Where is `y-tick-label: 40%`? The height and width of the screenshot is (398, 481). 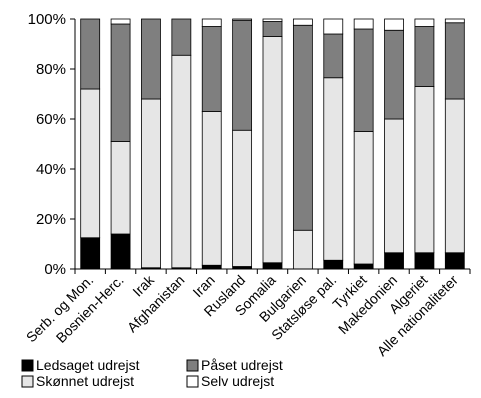 y-tick-label: 40% is located at coordinates (51, 169).